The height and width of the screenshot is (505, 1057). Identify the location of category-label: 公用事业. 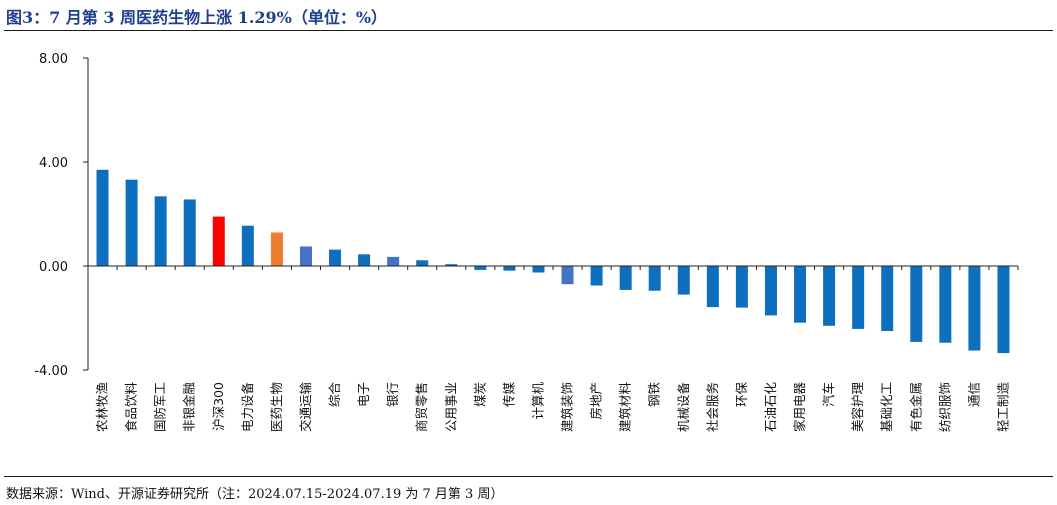
(450, 407).